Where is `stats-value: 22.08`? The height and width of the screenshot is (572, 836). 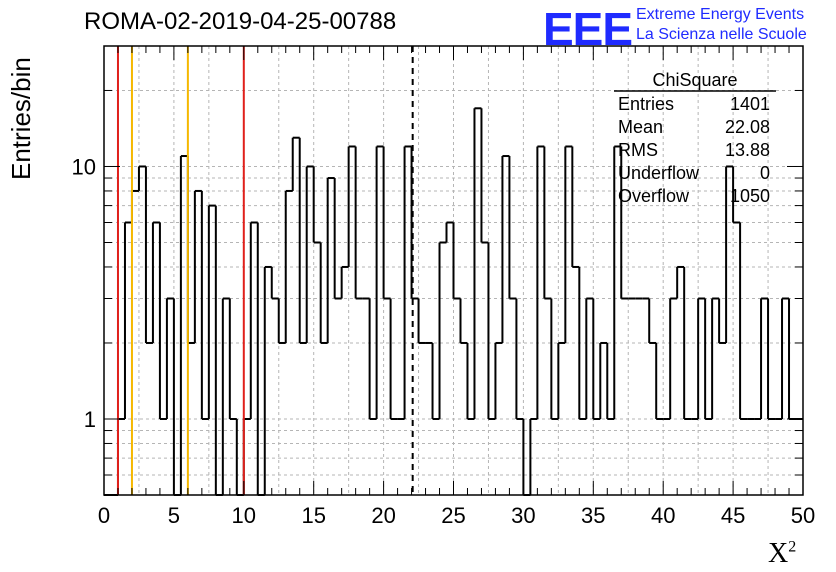 stats-value: 22.08 is located at coordinates (747, 127).